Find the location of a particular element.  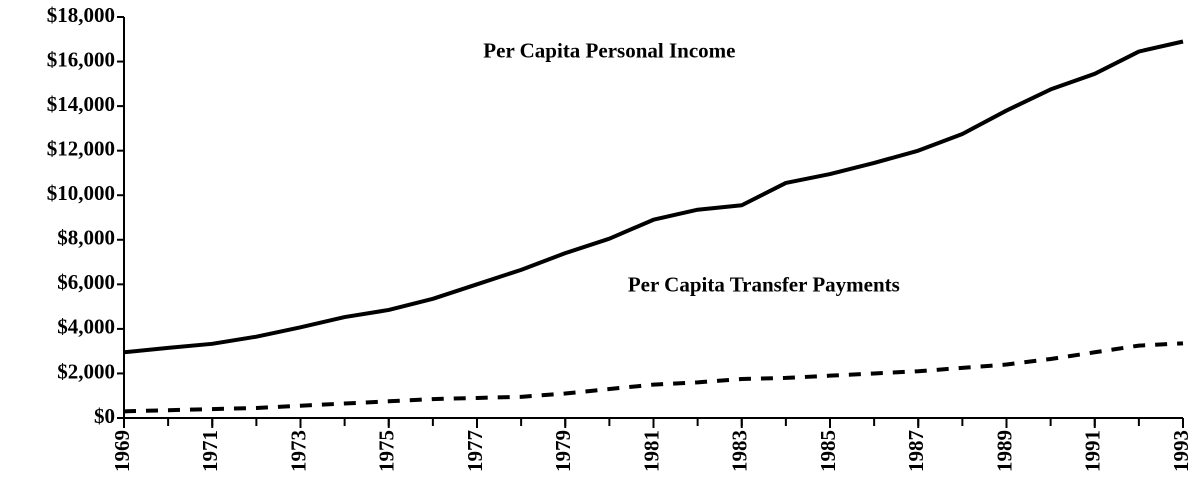

annotation: Per Capita Personal Income is located at coordinates (609, 50).